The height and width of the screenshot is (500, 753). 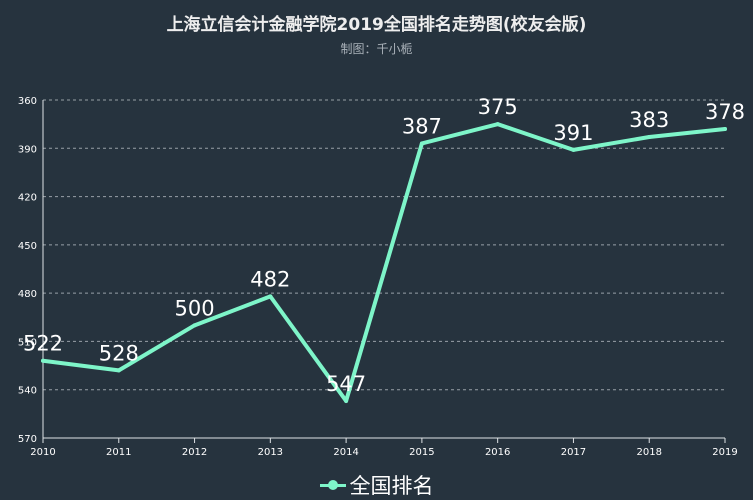 What do you see at coordinates (119, 353) in the screenshot?
I see `data-label: 528` at bounding box center [119, 353].